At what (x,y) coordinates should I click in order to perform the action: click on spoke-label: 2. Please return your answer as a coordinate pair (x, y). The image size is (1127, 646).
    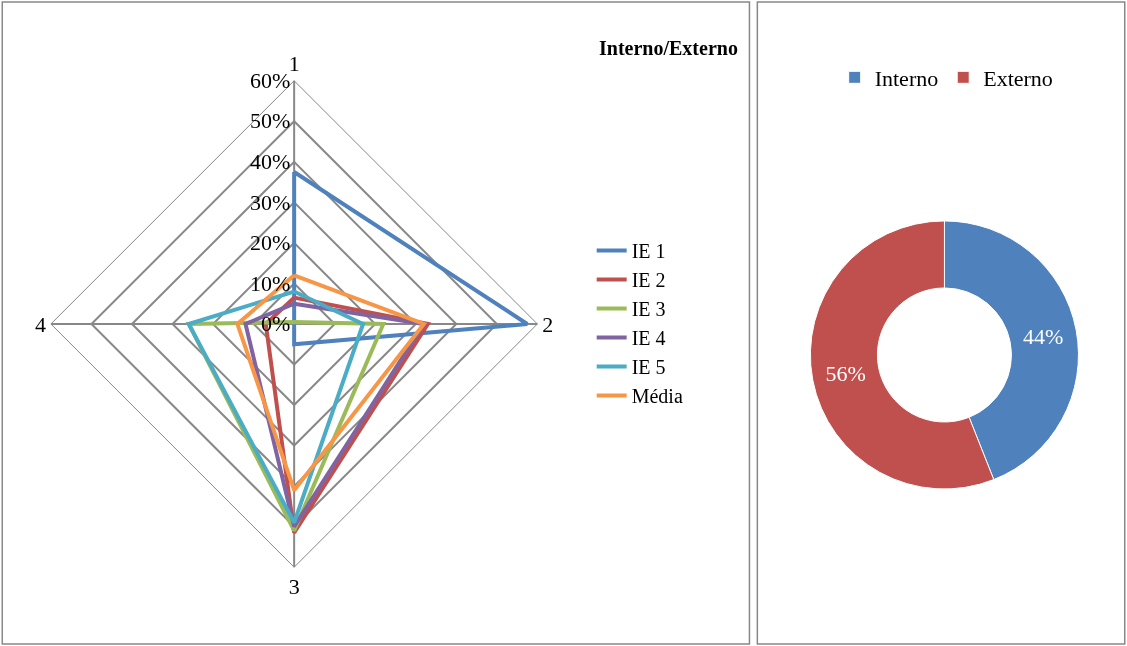
    Looking at the image, I should click on (548, 324).